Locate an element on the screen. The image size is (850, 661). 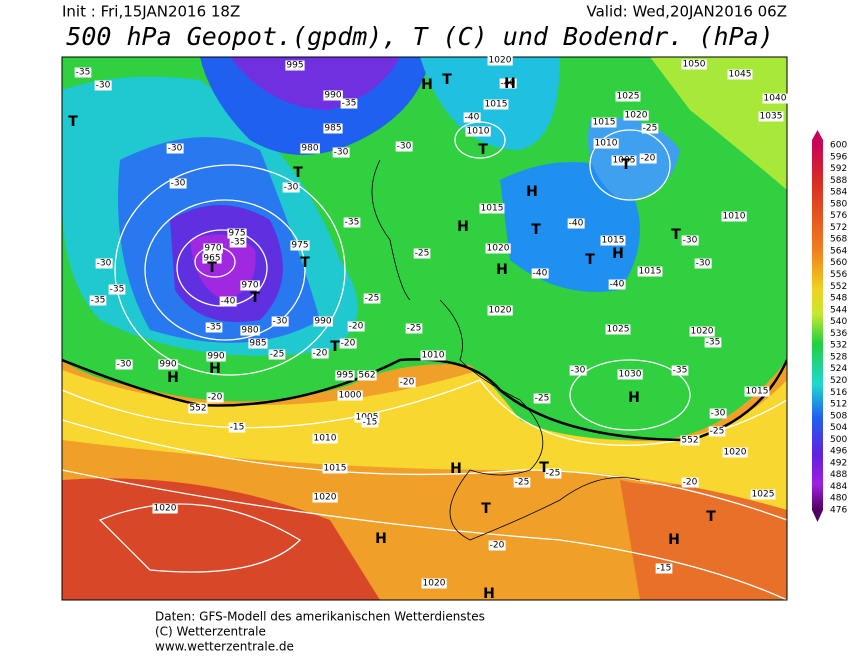
colorbar-label: 508 is located at coordinates (838, 416).